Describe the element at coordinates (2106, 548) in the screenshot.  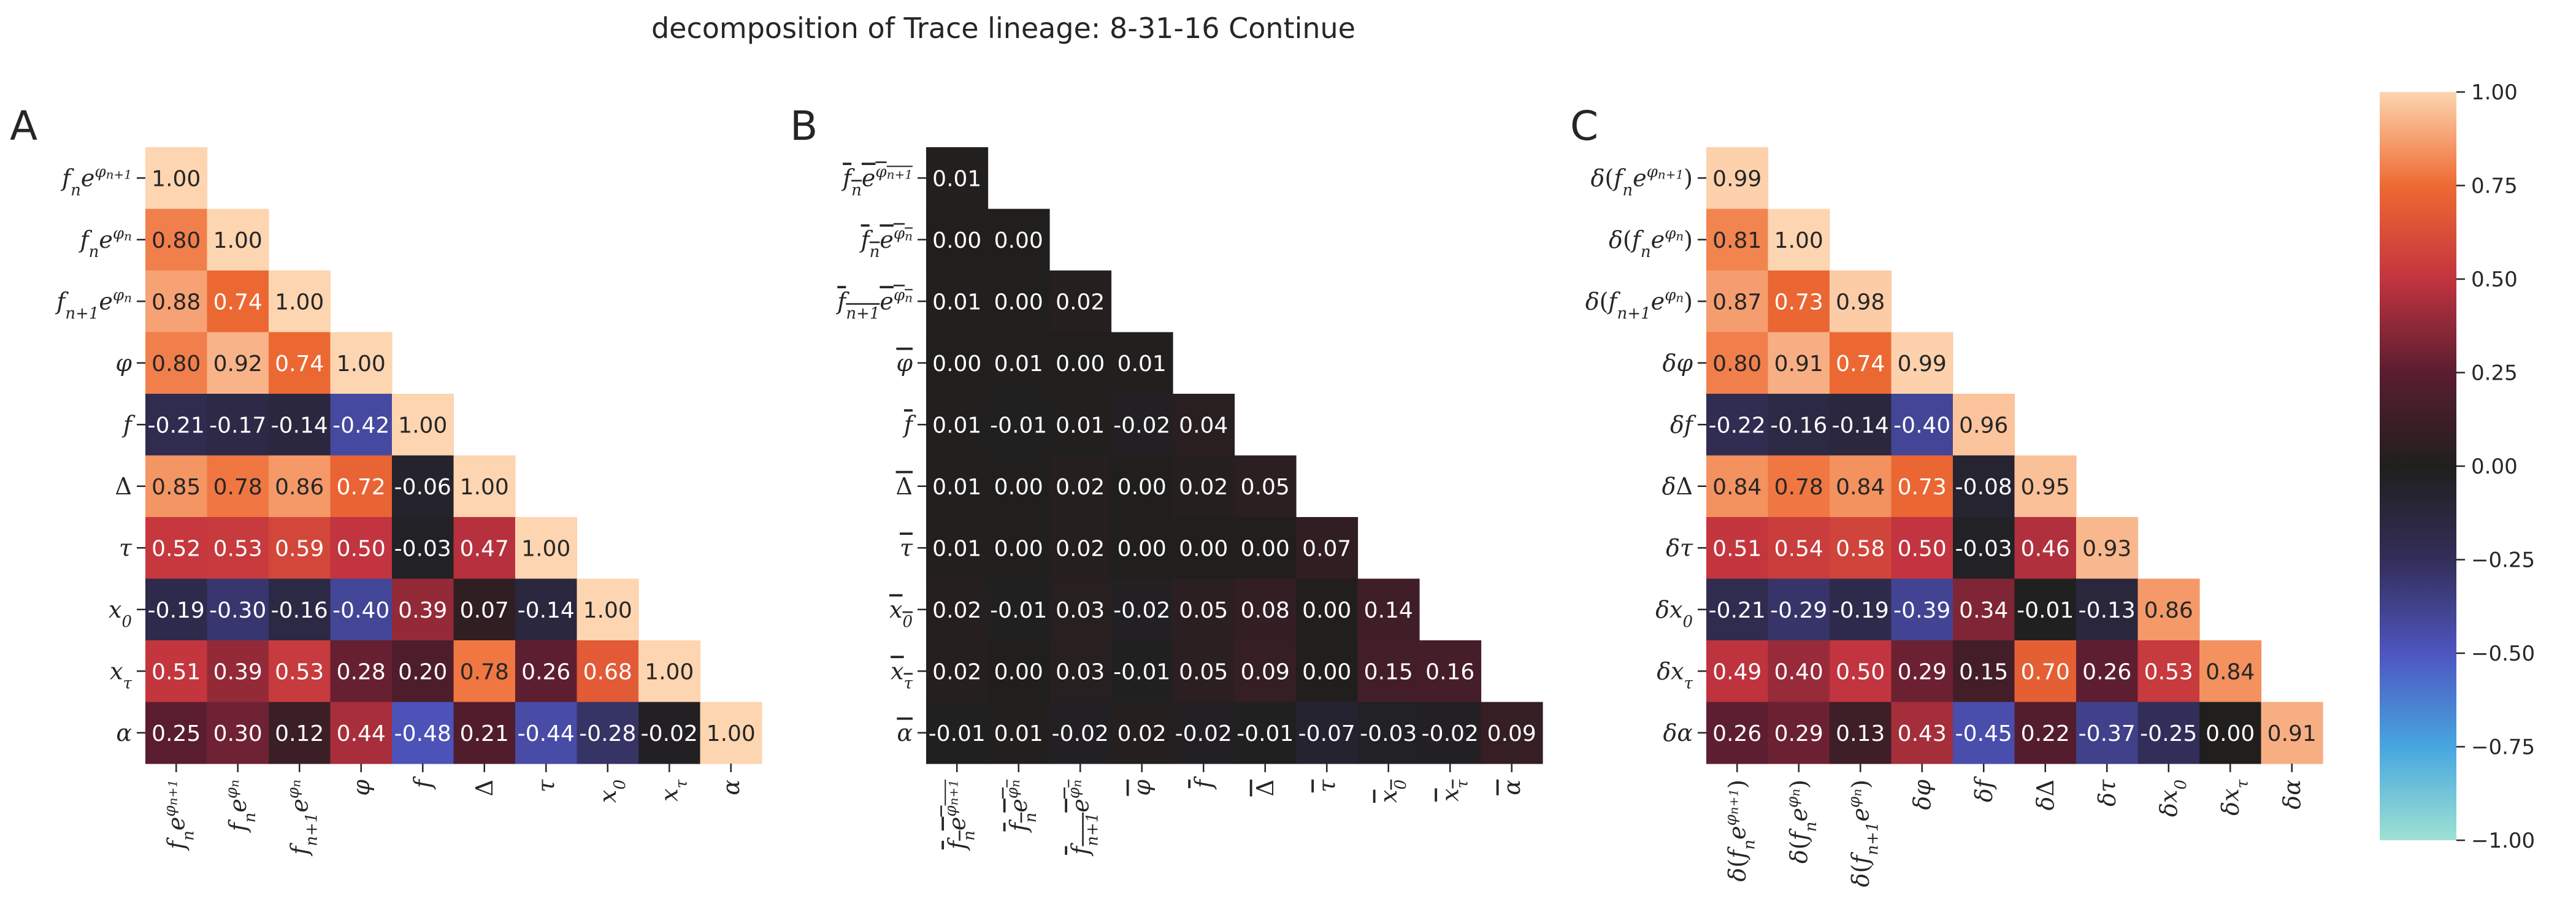
I see `cell-value-label: 0.93` at that location.